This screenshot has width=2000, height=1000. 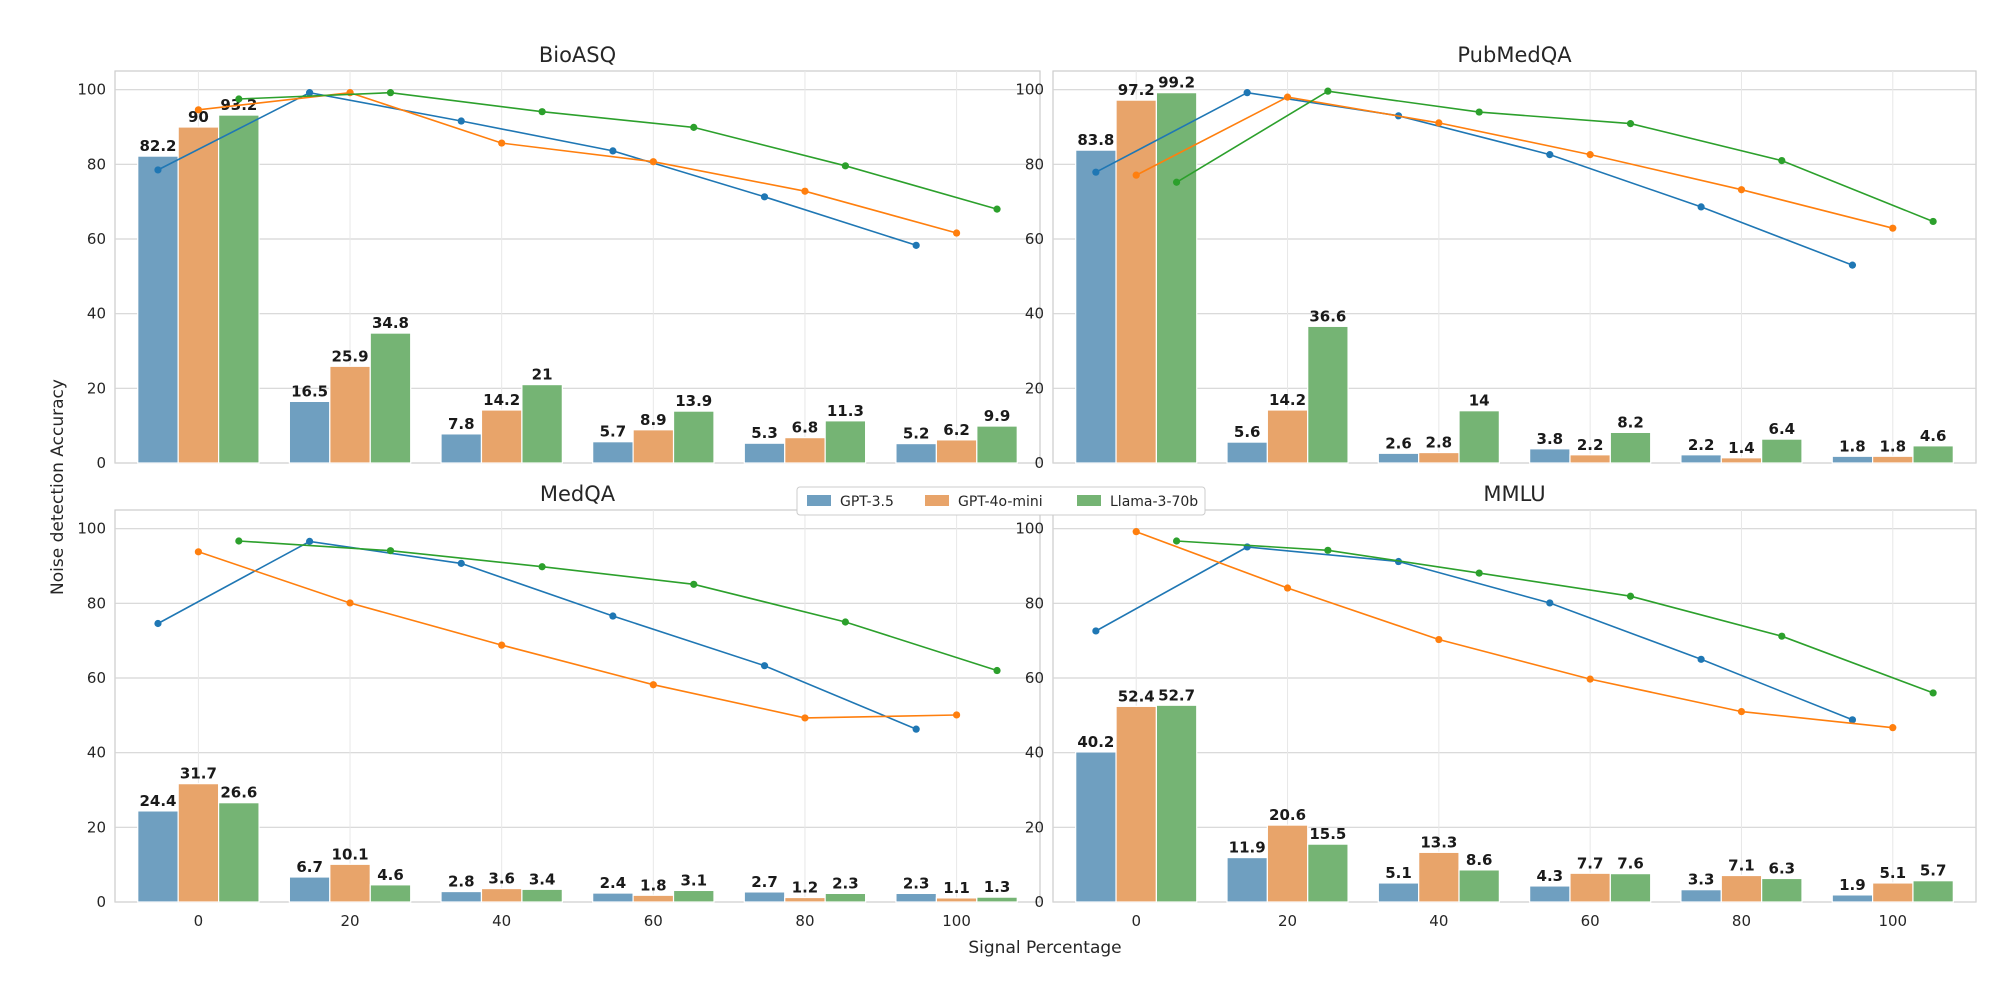 What do you see at coordinates (1479, 860) in the screenshot?
I see `bar-value-label: 8.6` at bounding box center [1479, 860].